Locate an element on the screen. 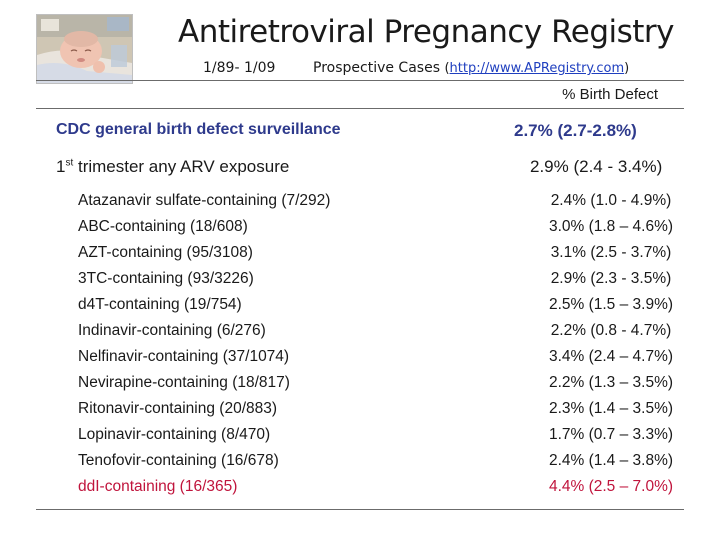 Image resolution: width=720 pixels, height=540 pixels. drug-label-nelfinavir: Nelfinavir-containing (37/1074) is located at coordinates (184, 356).